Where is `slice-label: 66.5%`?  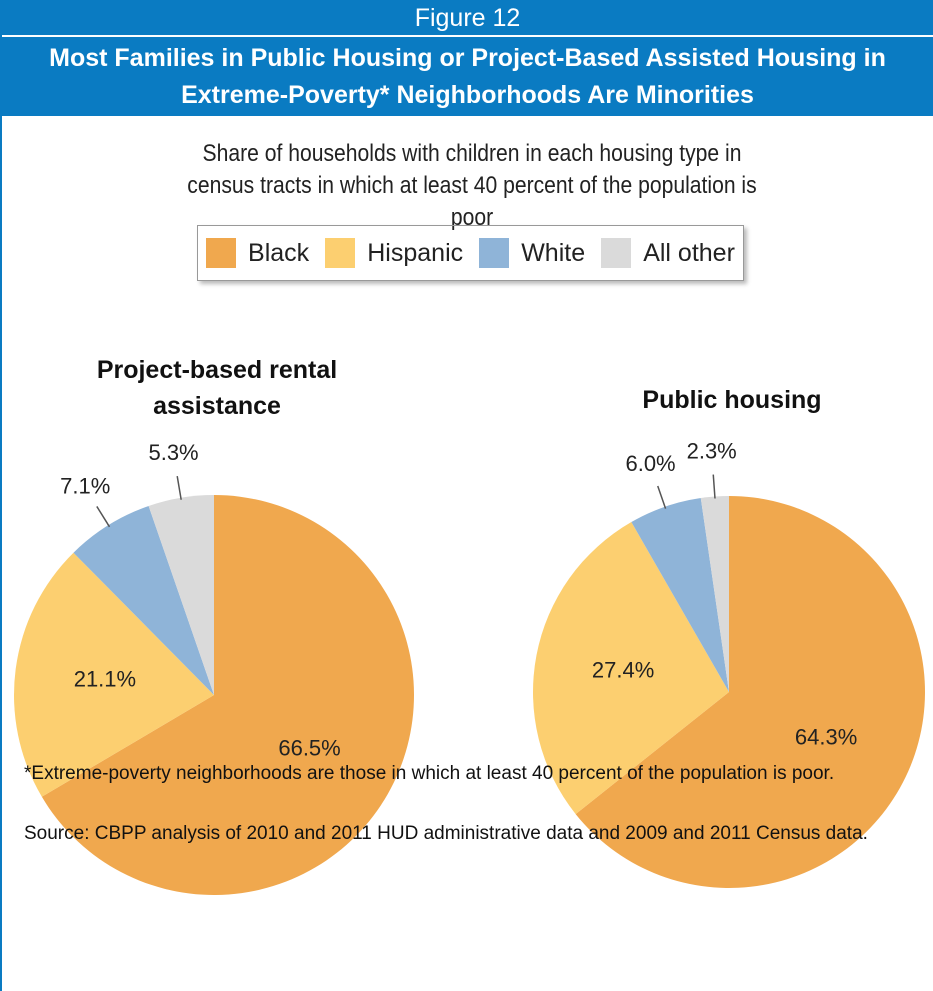
slice-label: 66.5% is located at coordinates (309, 747).